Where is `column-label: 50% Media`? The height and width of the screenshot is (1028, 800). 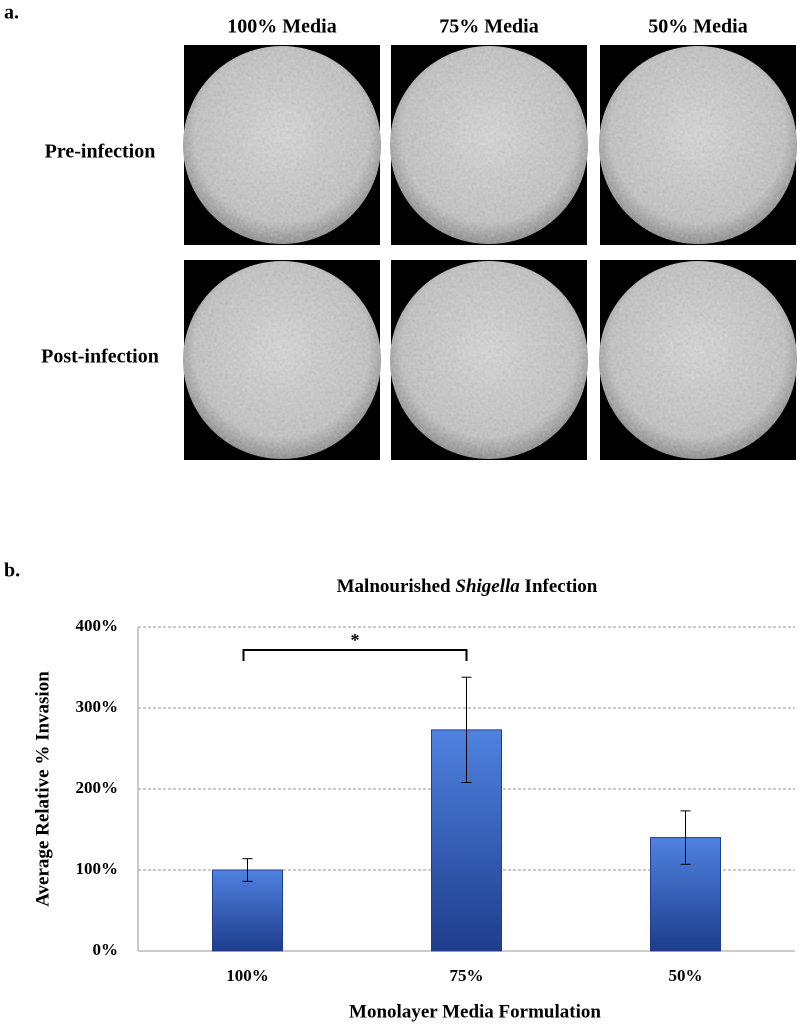 column-label: 50% Media is located at coordinates (697, 27).